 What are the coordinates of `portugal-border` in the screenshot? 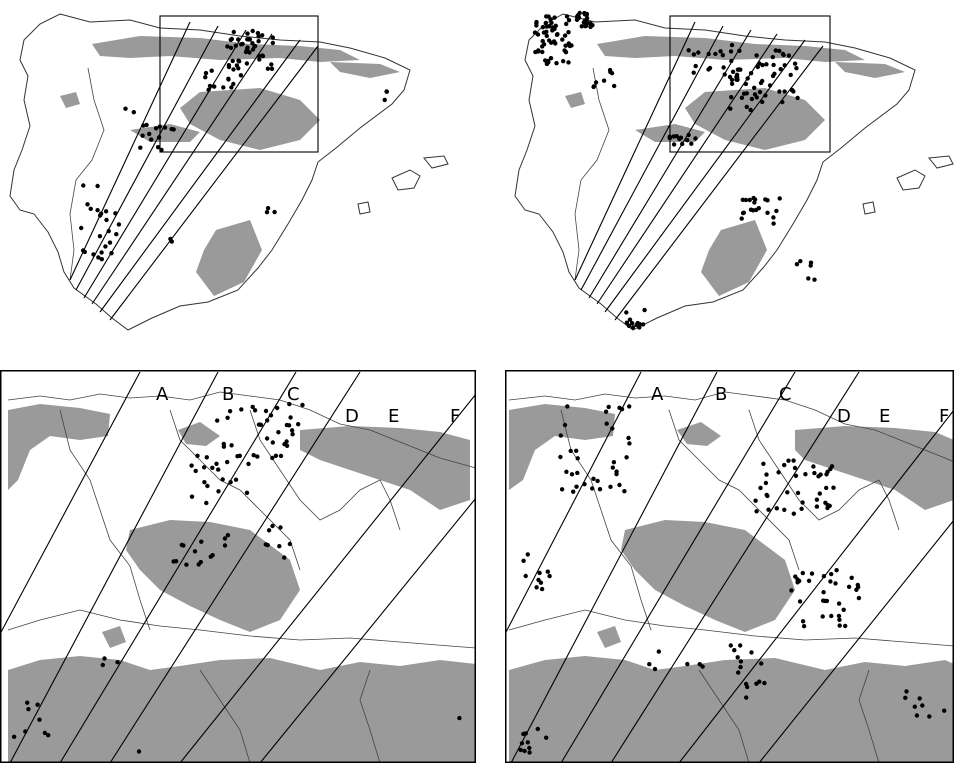 It's located at (87, 174).